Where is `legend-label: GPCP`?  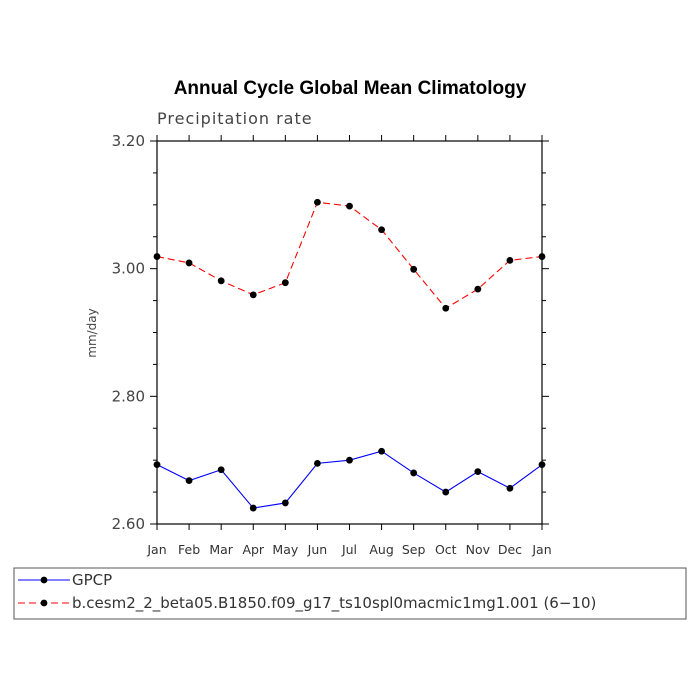
legend-label: GPCP is located at coordinates (92, 580).